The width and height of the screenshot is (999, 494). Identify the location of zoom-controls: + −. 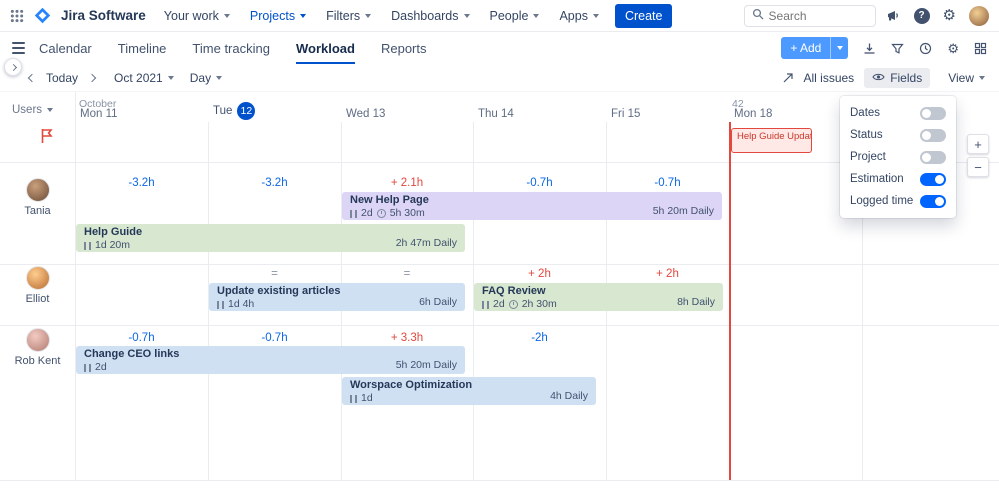
(978, 155).